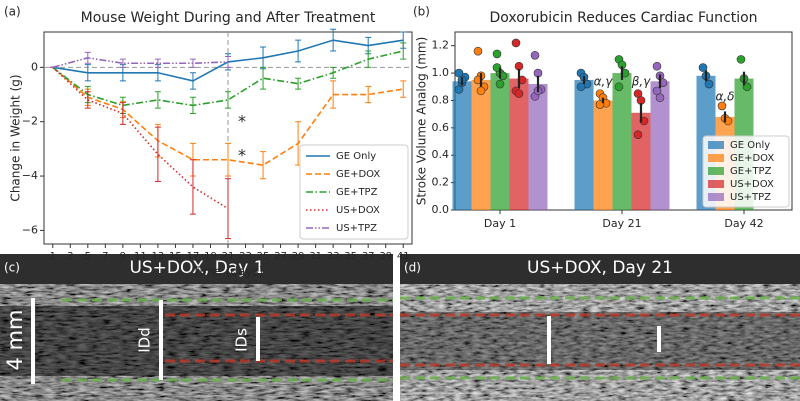 The image size is (800, 401). Describe the element at coordinates (604, 81) in the screenshot. I see `annotation: α,γ` at that location.